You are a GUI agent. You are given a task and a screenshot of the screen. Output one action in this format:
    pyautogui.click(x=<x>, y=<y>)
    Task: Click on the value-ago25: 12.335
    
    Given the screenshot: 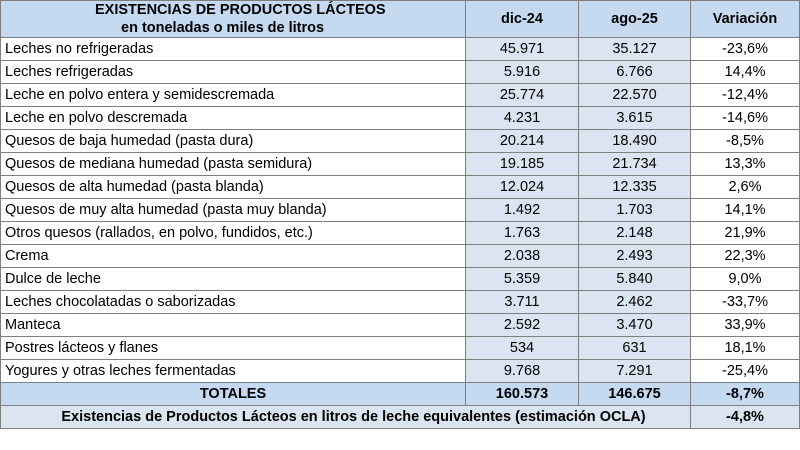 What is the action you would take?
    pyautogui.click(x=634, y=187)
    